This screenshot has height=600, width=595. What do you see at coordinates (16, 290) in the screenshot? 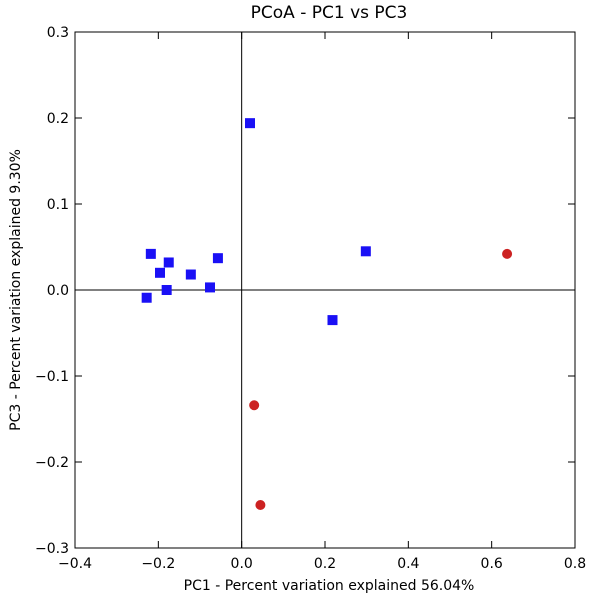
I see `y-axis-label: PC3 - Percent variation explained 9.30%` at bounding box center [16, 290].